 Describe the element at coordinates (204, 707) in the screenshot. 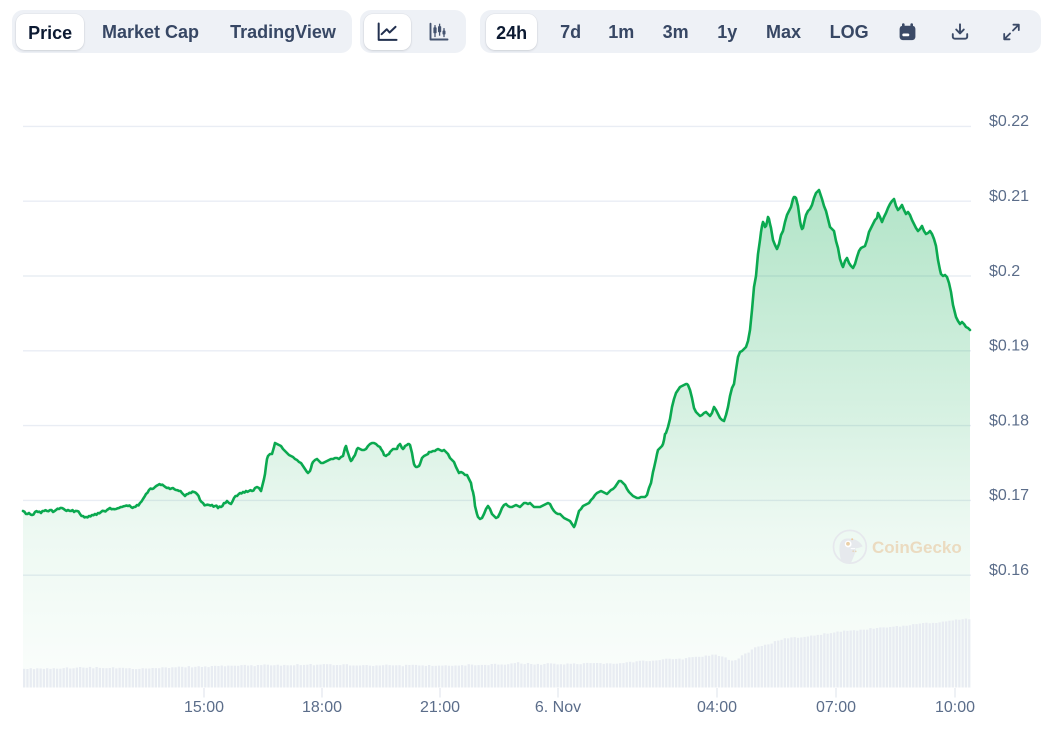

I see `svg-text: 15:00` at that location.